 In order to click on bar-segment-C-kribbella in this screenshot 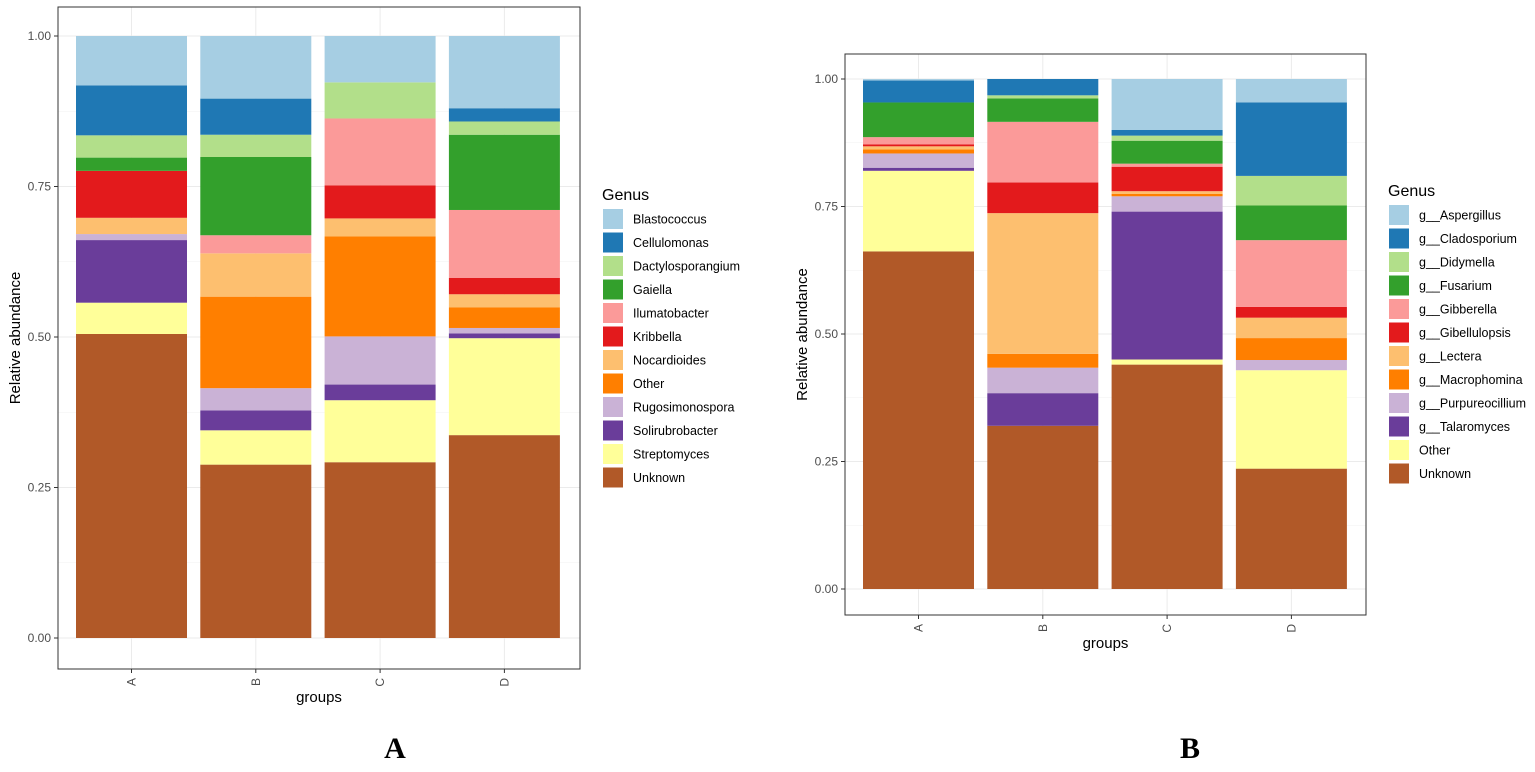, I will do `click(380, 202)`.